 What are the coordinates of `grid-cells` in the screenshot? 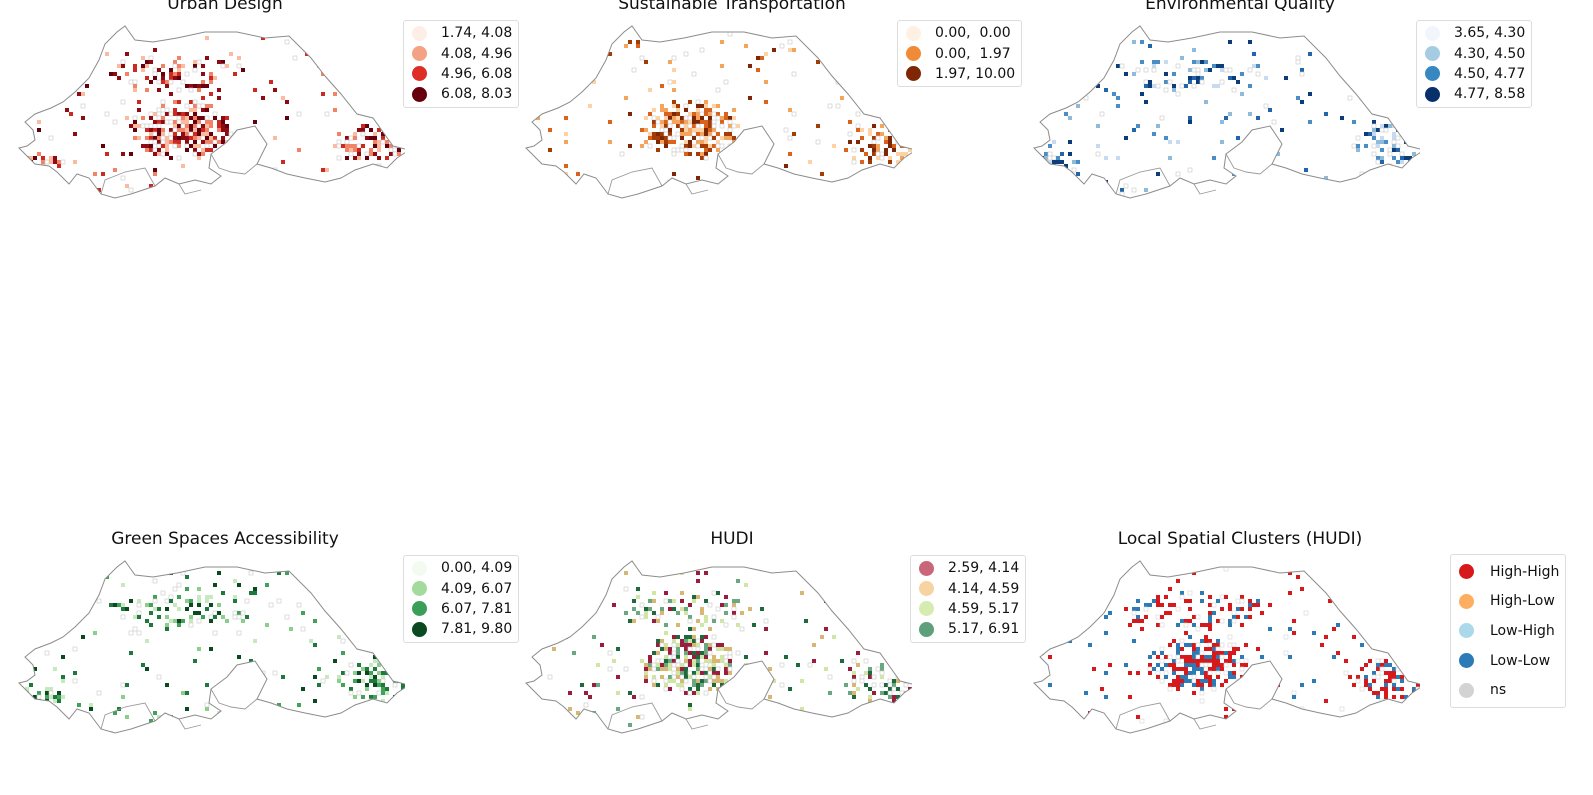 It's located at (721, 112).